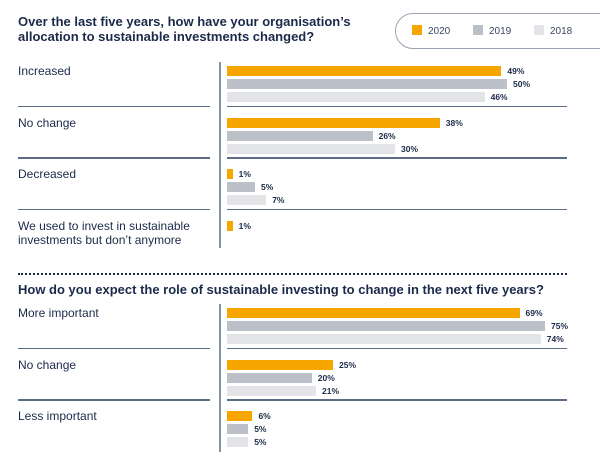 Image resolution: width=600 pixels, height=457 pixels. I want to click on legend-item-2018: 2018, so click(553, 31).